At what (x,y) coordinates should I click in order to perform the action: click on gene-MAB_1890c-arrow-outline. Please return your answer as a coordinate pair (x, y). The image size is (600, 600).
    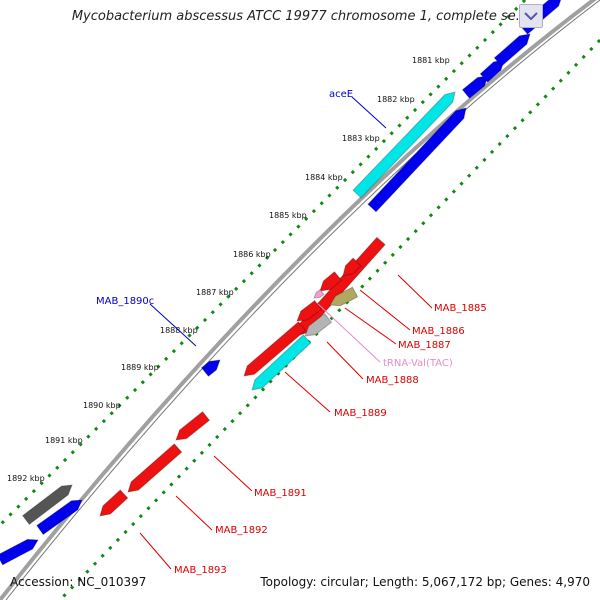
    Looking at the image, I should click on (210, 368).